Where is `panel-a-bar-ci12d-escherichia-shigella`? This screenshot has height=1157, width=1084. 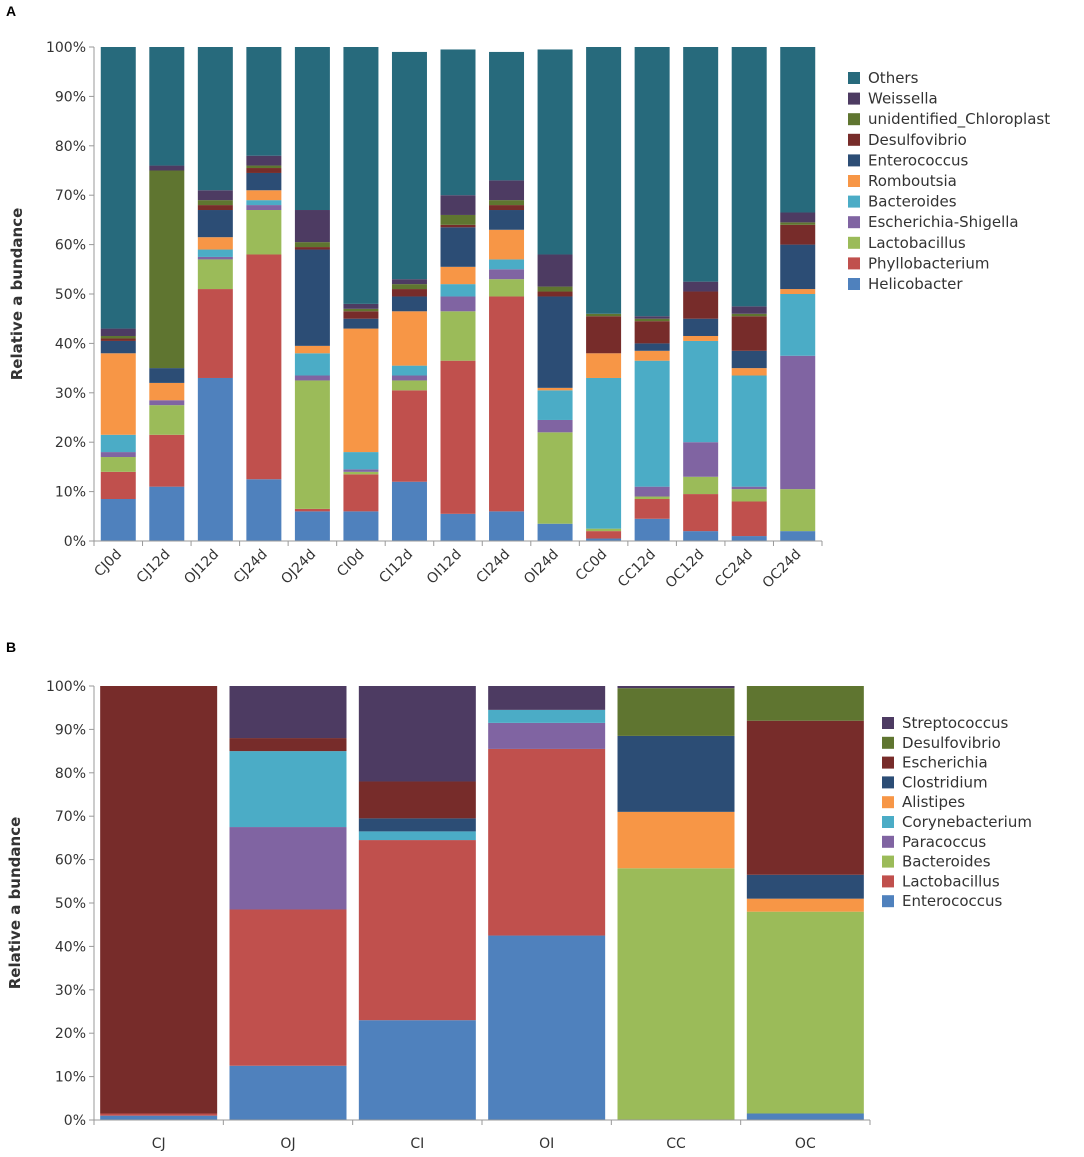 panel-a-bar-ci12d-escherichia-shigella is located at coordinates (409, 378).